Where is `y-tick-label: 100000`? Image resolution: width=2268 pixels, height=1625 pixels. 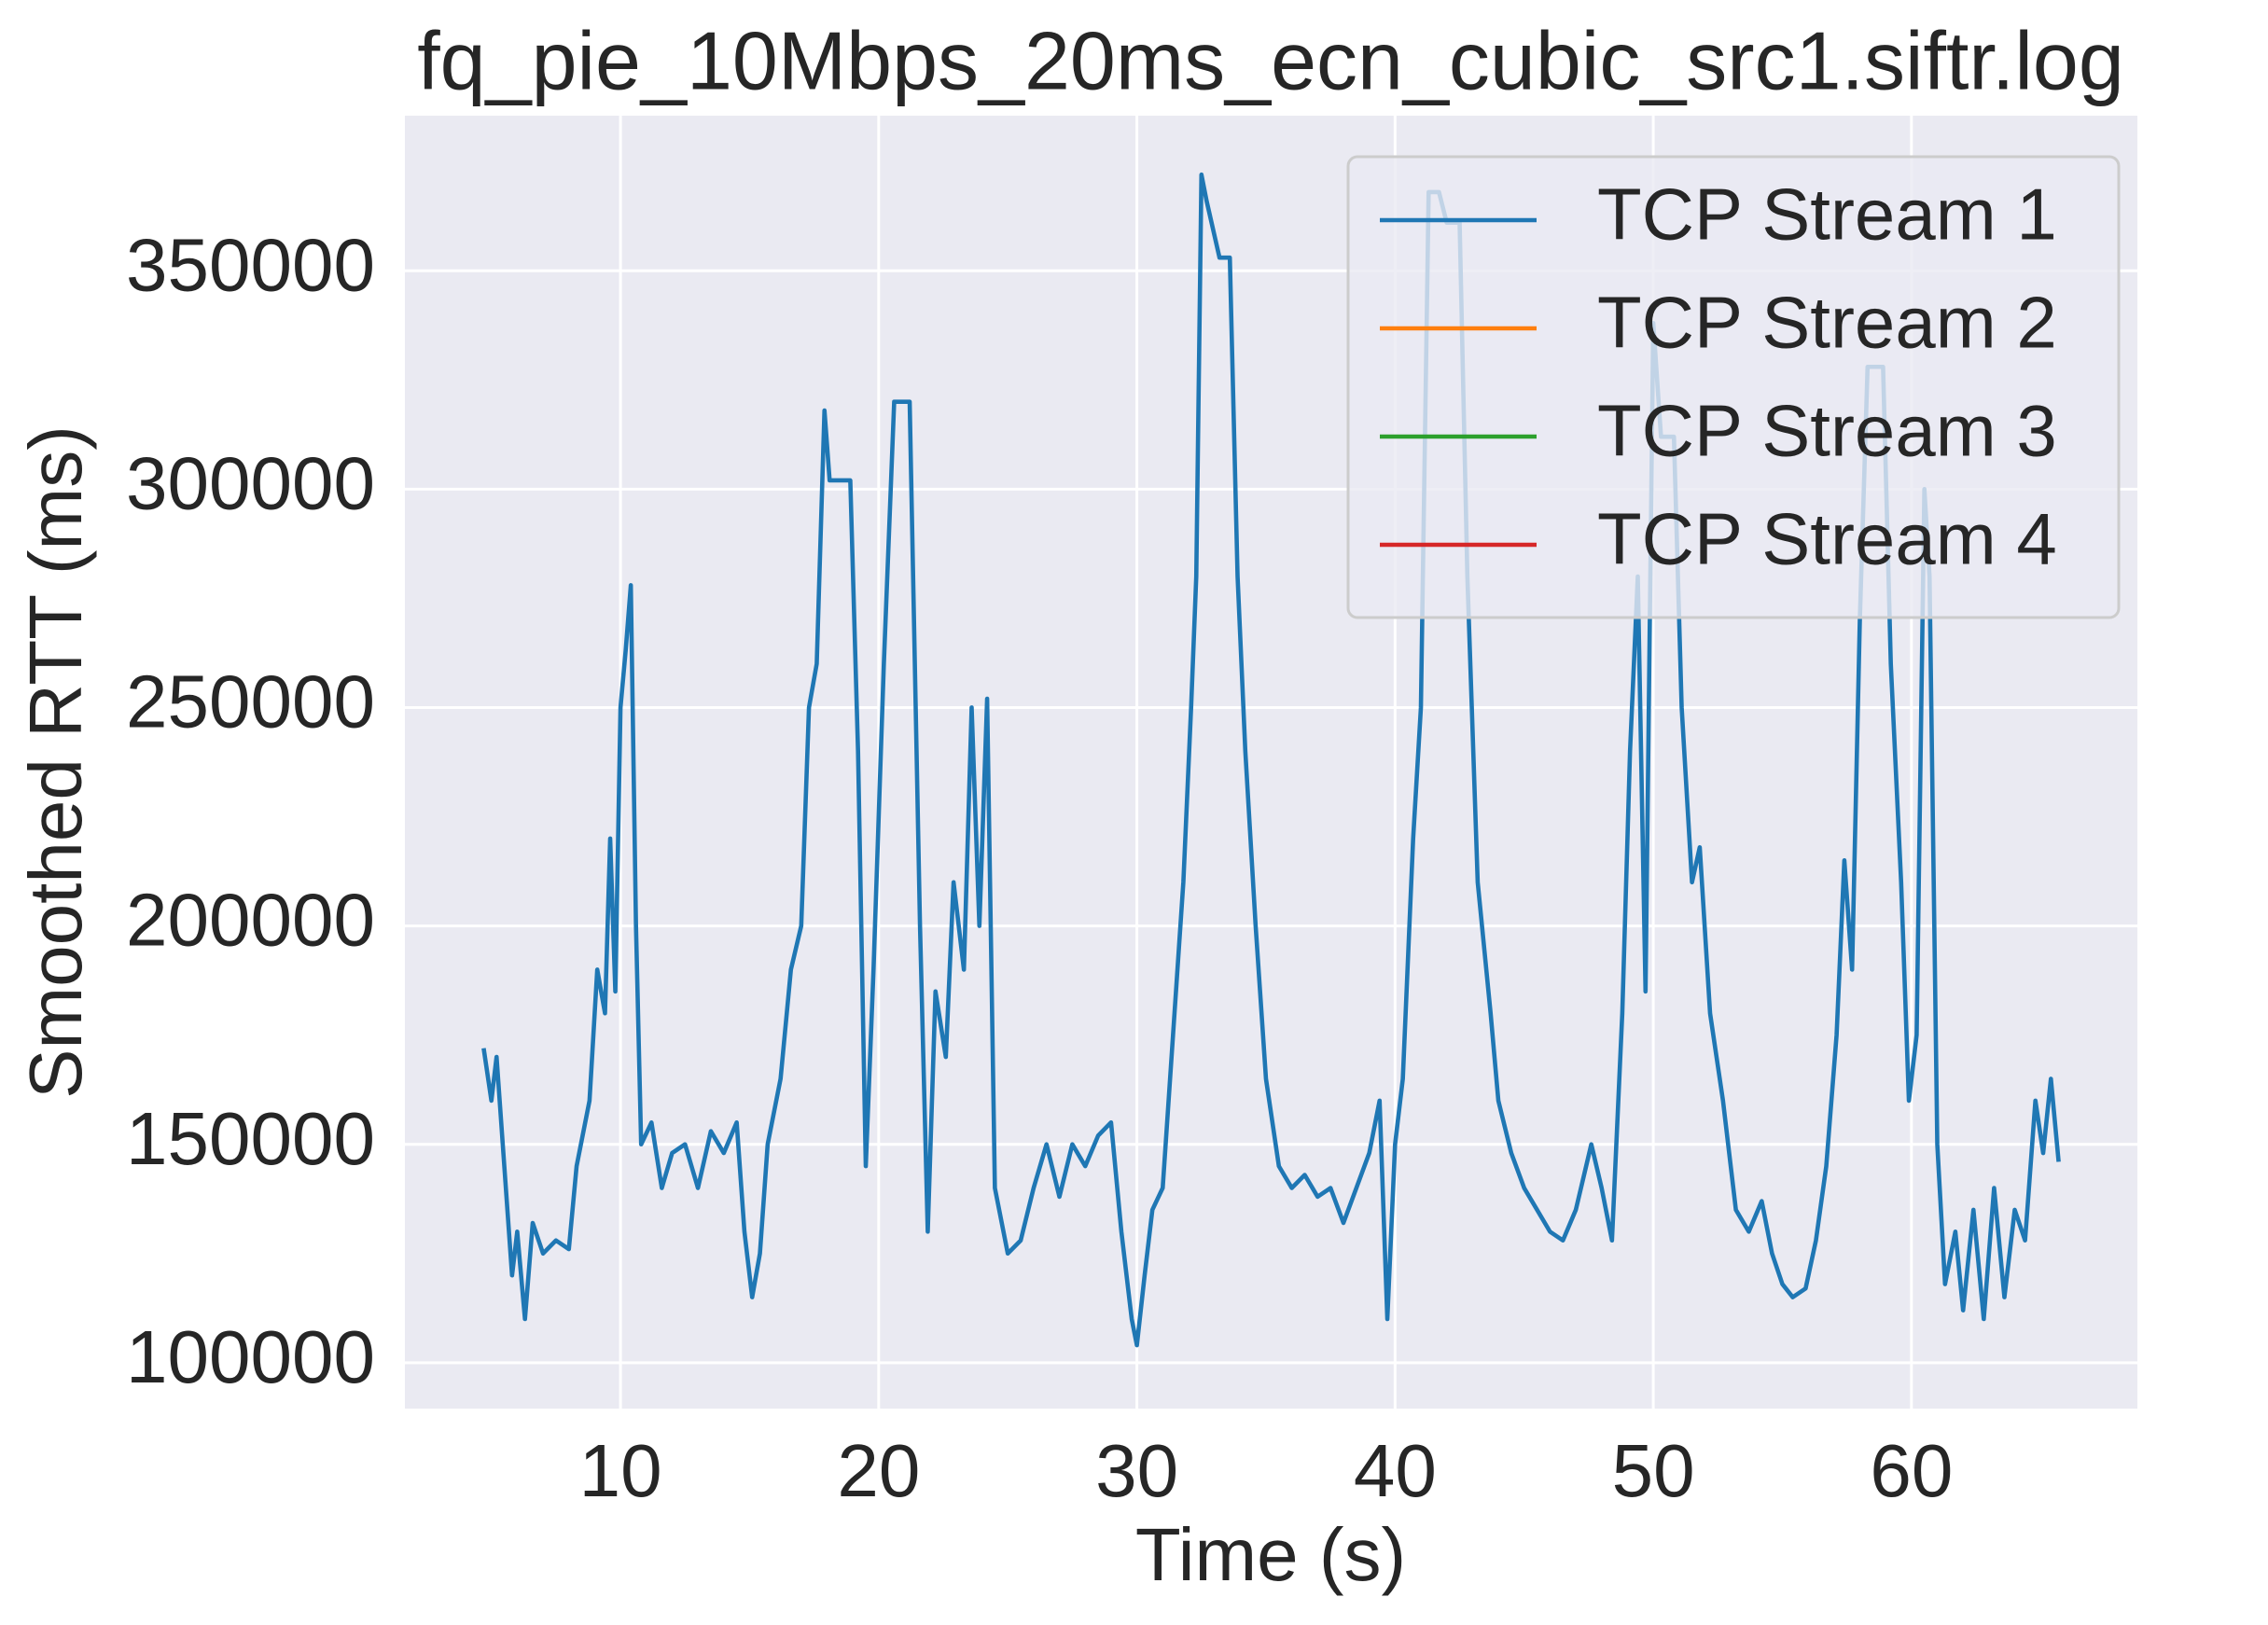 y-tick-label: 100000 is located at coordinates (250, 1357).